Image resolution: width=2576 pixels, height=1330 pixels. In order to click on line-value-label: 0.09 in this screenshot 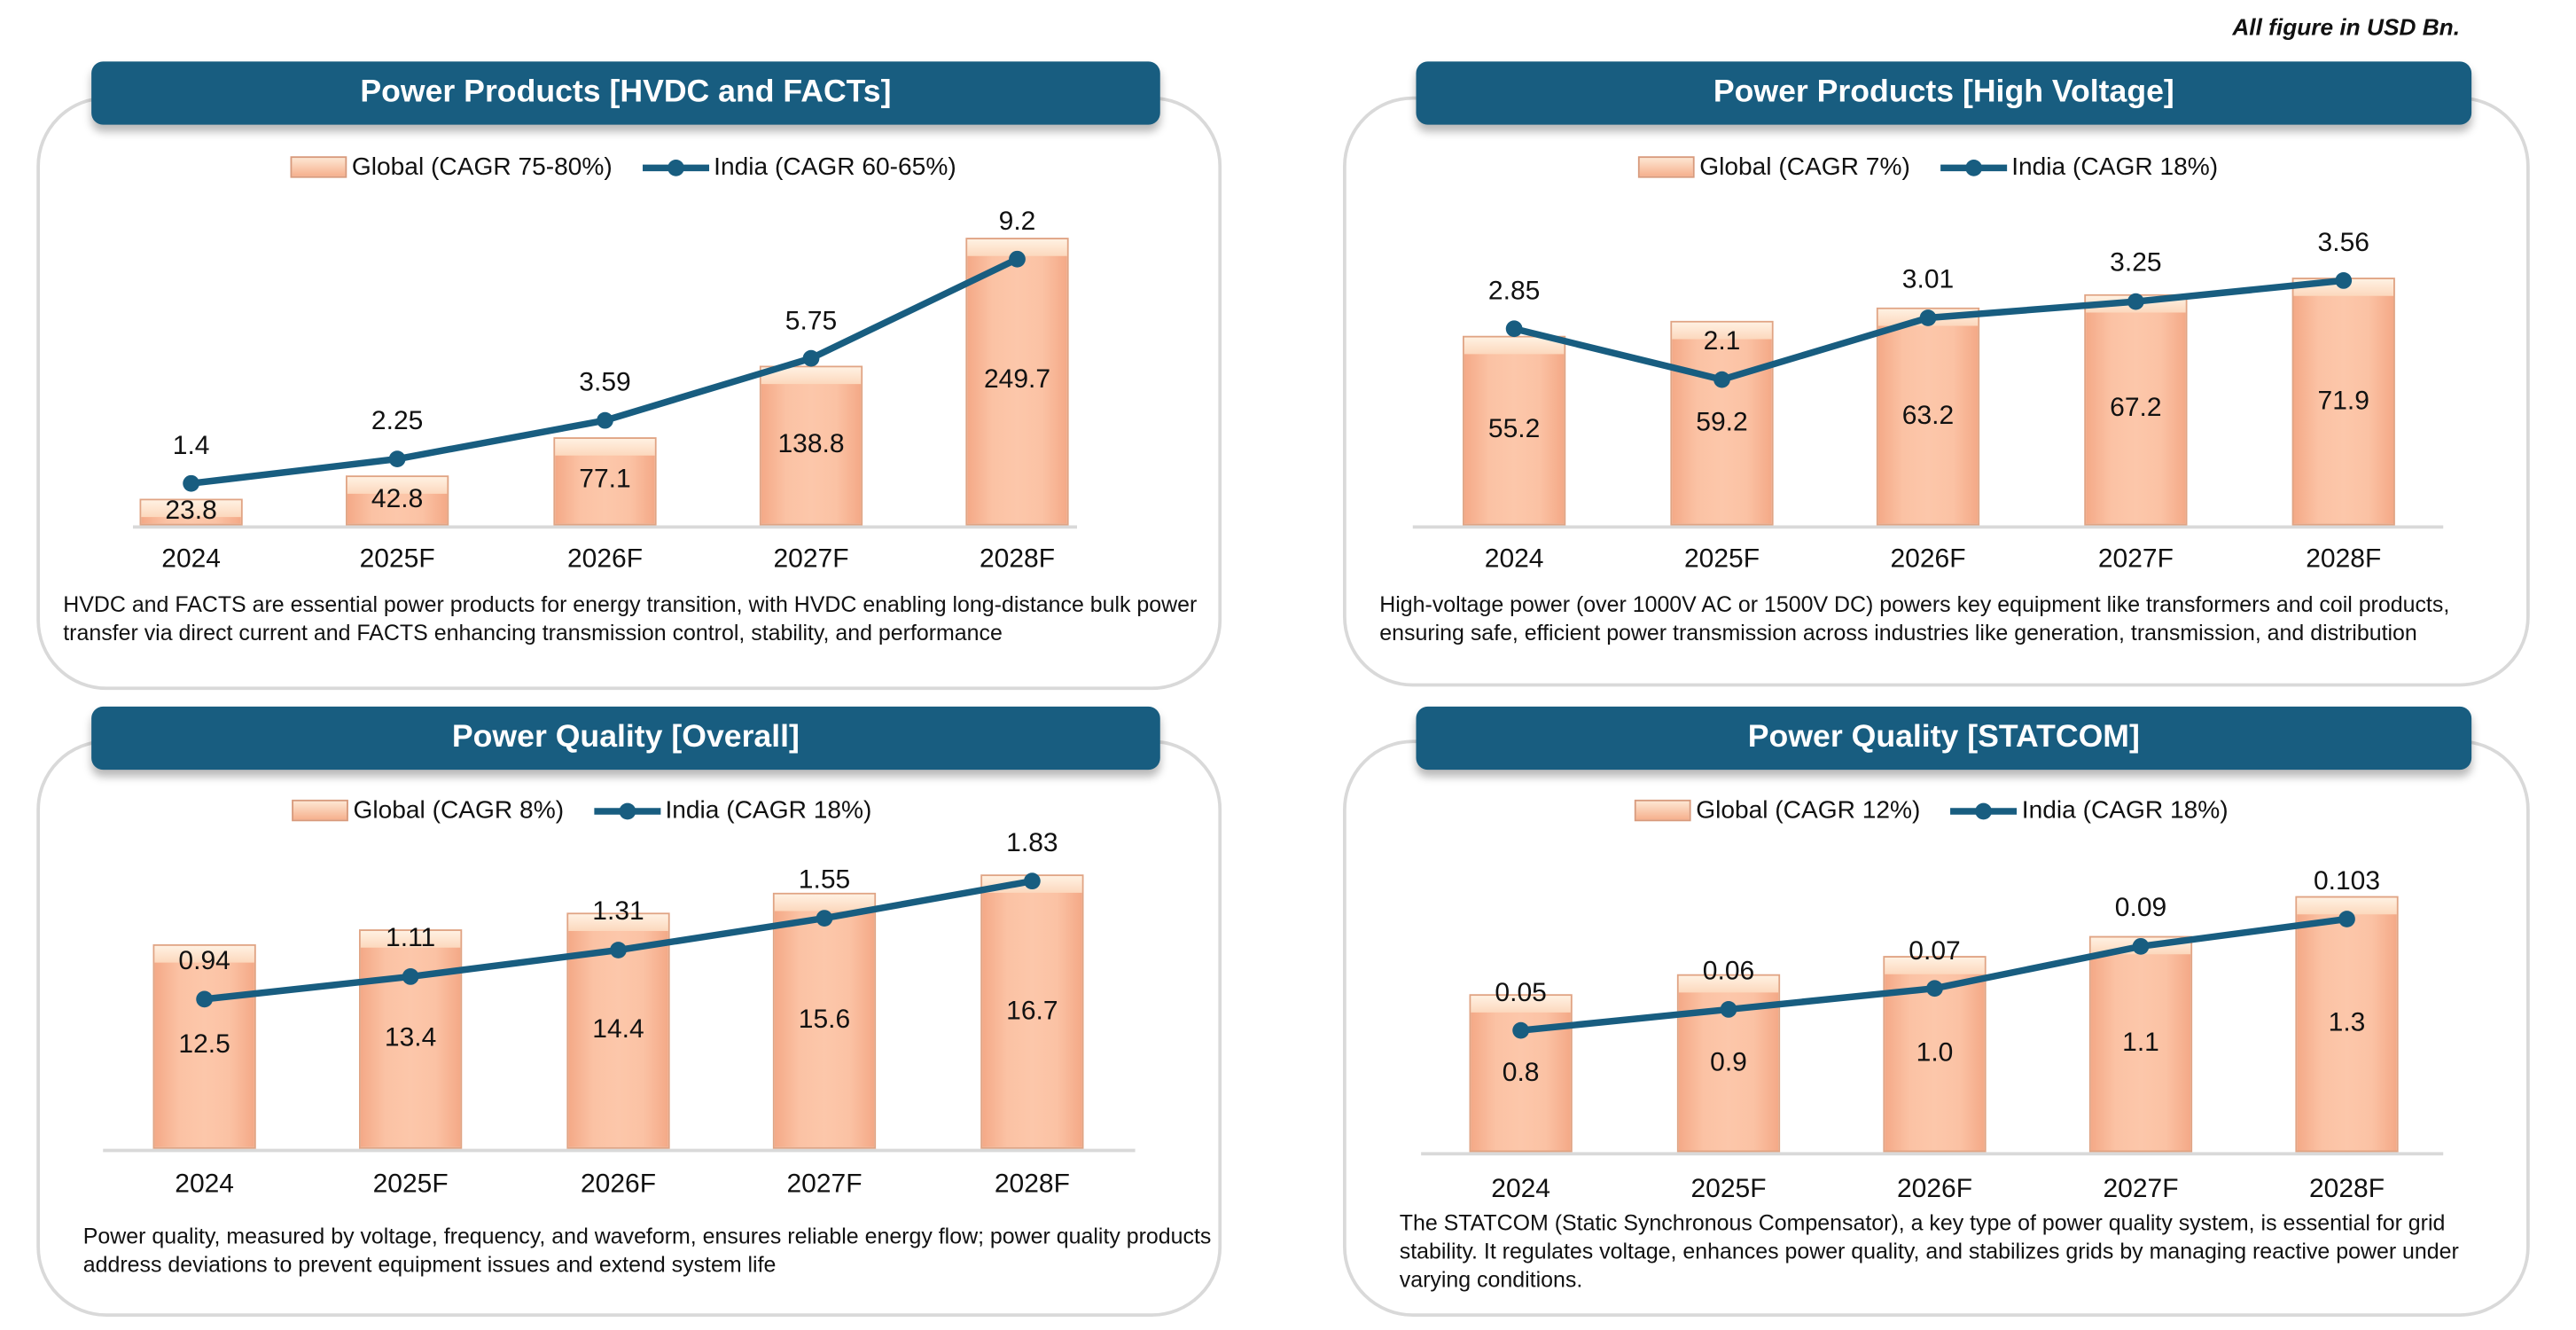, I will do `click(2140, 909)`.